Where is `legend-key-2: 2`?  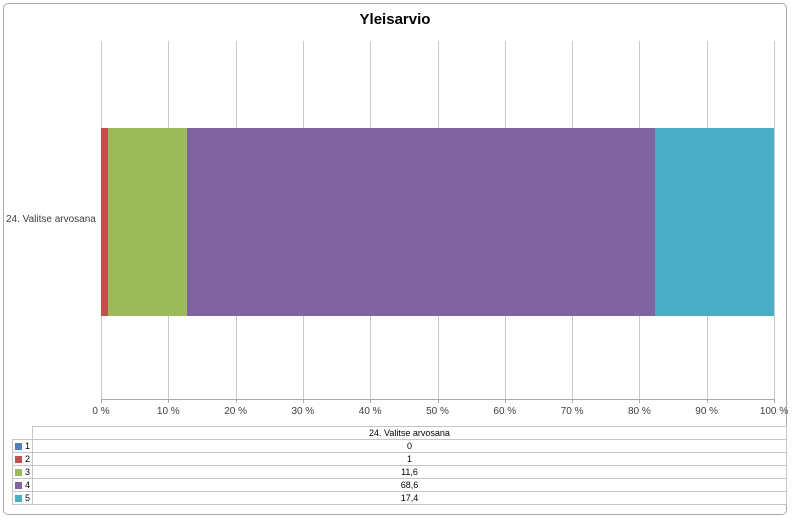 legend-key-2: 2 is located at coordinates (22, 459).